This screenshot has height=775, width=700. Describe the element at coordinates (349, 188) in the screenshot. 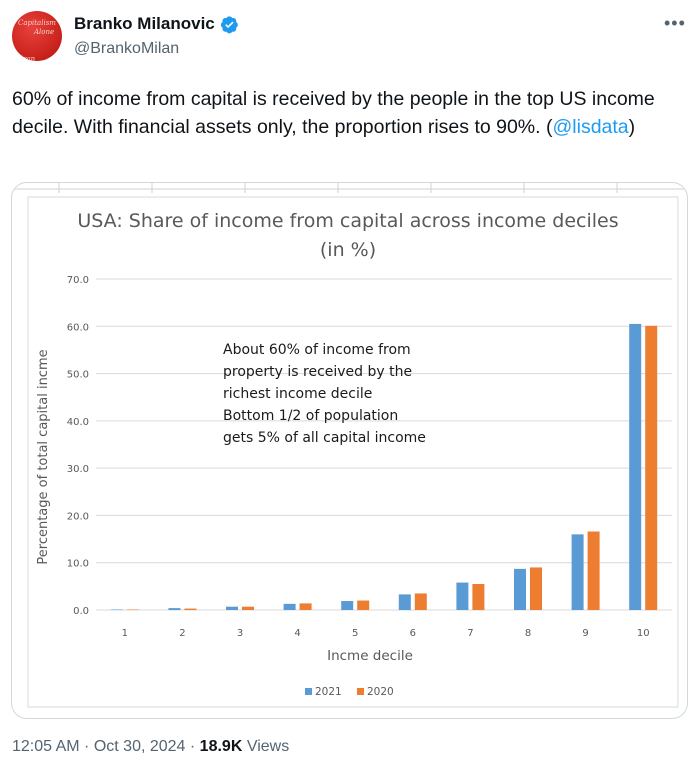

I see `chart-top-strip` at that location.